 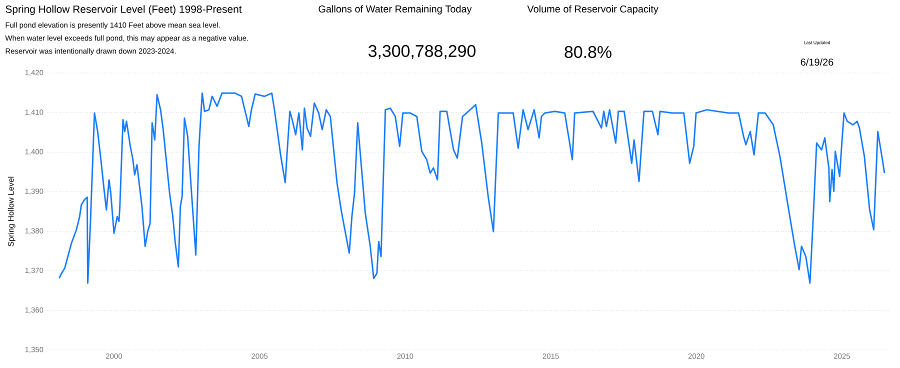 I want to click on text: 6/19/26, so click(x=817, y=62).